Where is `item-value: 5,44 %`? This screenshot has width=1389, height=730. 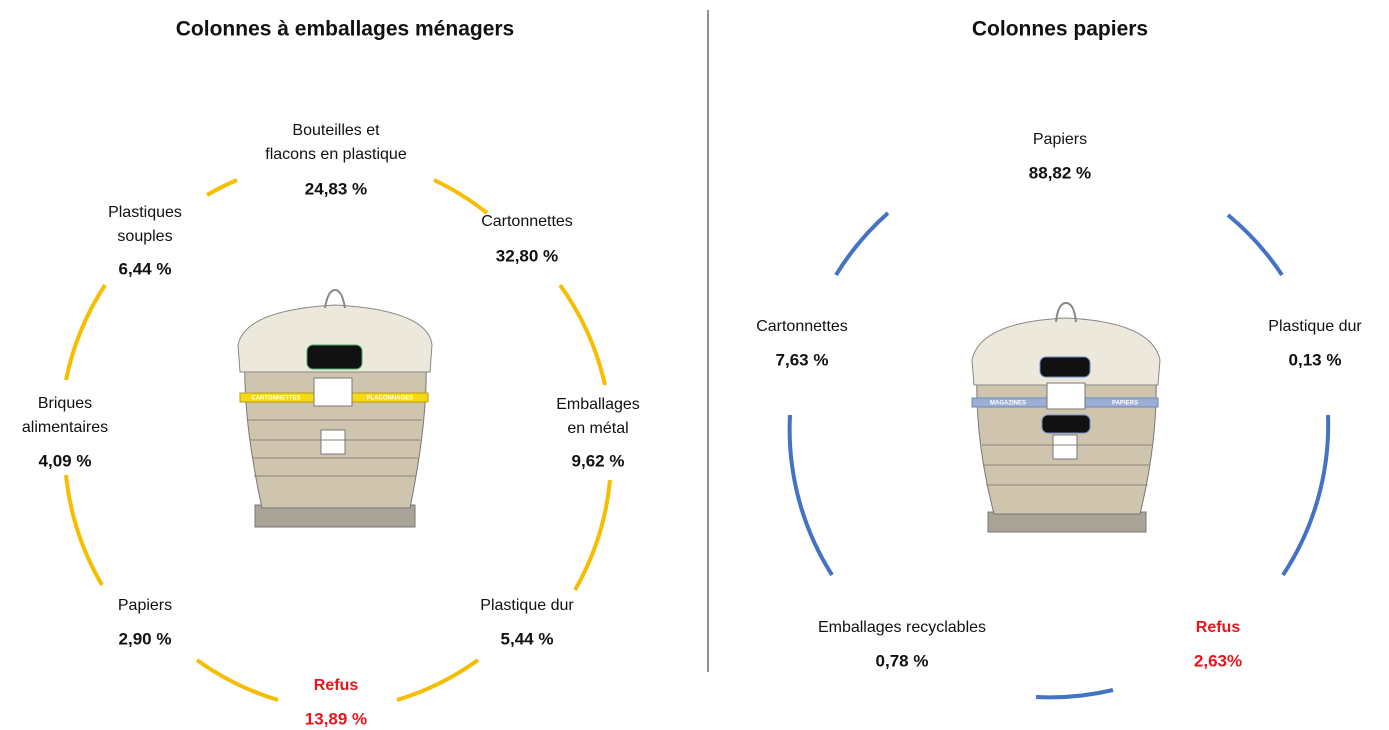
item-value: 5,44 % is located at coordinates (527, 638).